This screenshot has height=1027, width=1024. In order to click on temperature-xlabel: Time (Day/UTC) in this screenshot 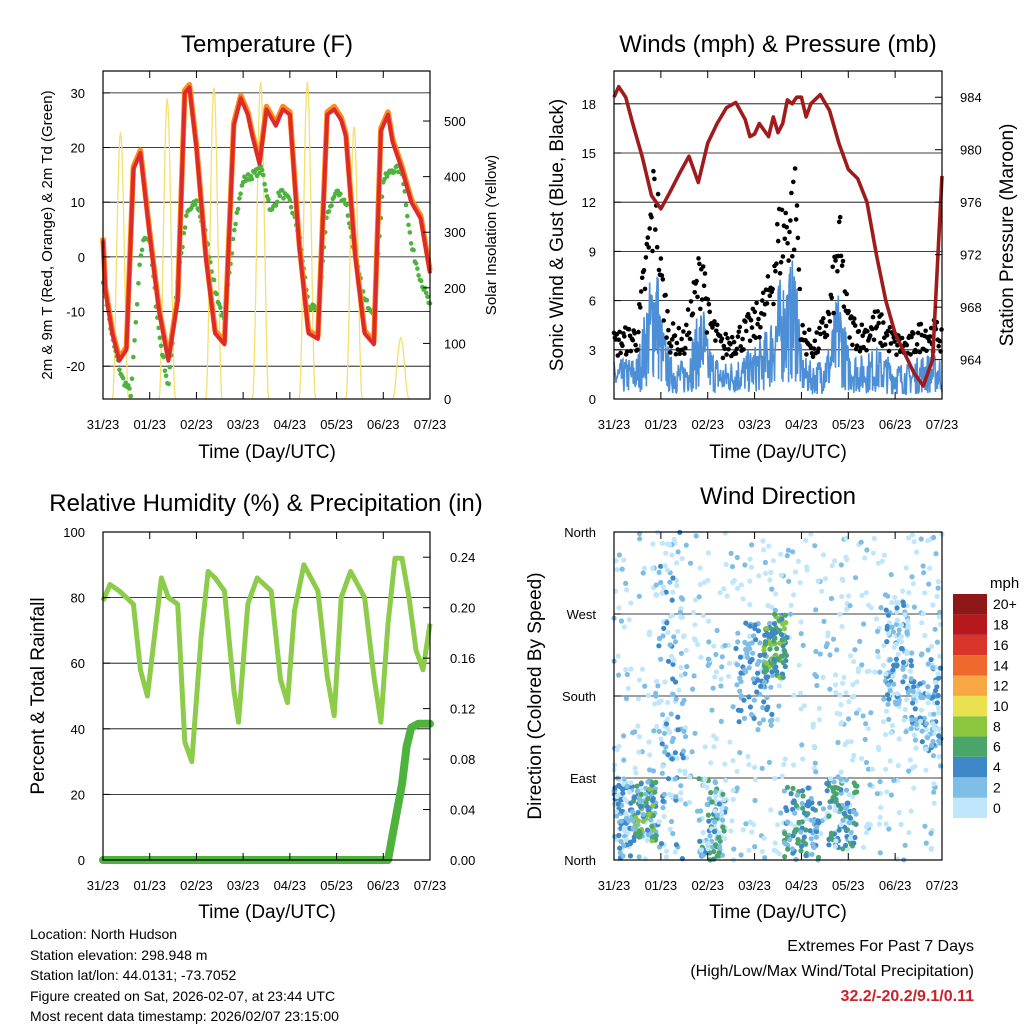, I will do `click(267, 452)`.